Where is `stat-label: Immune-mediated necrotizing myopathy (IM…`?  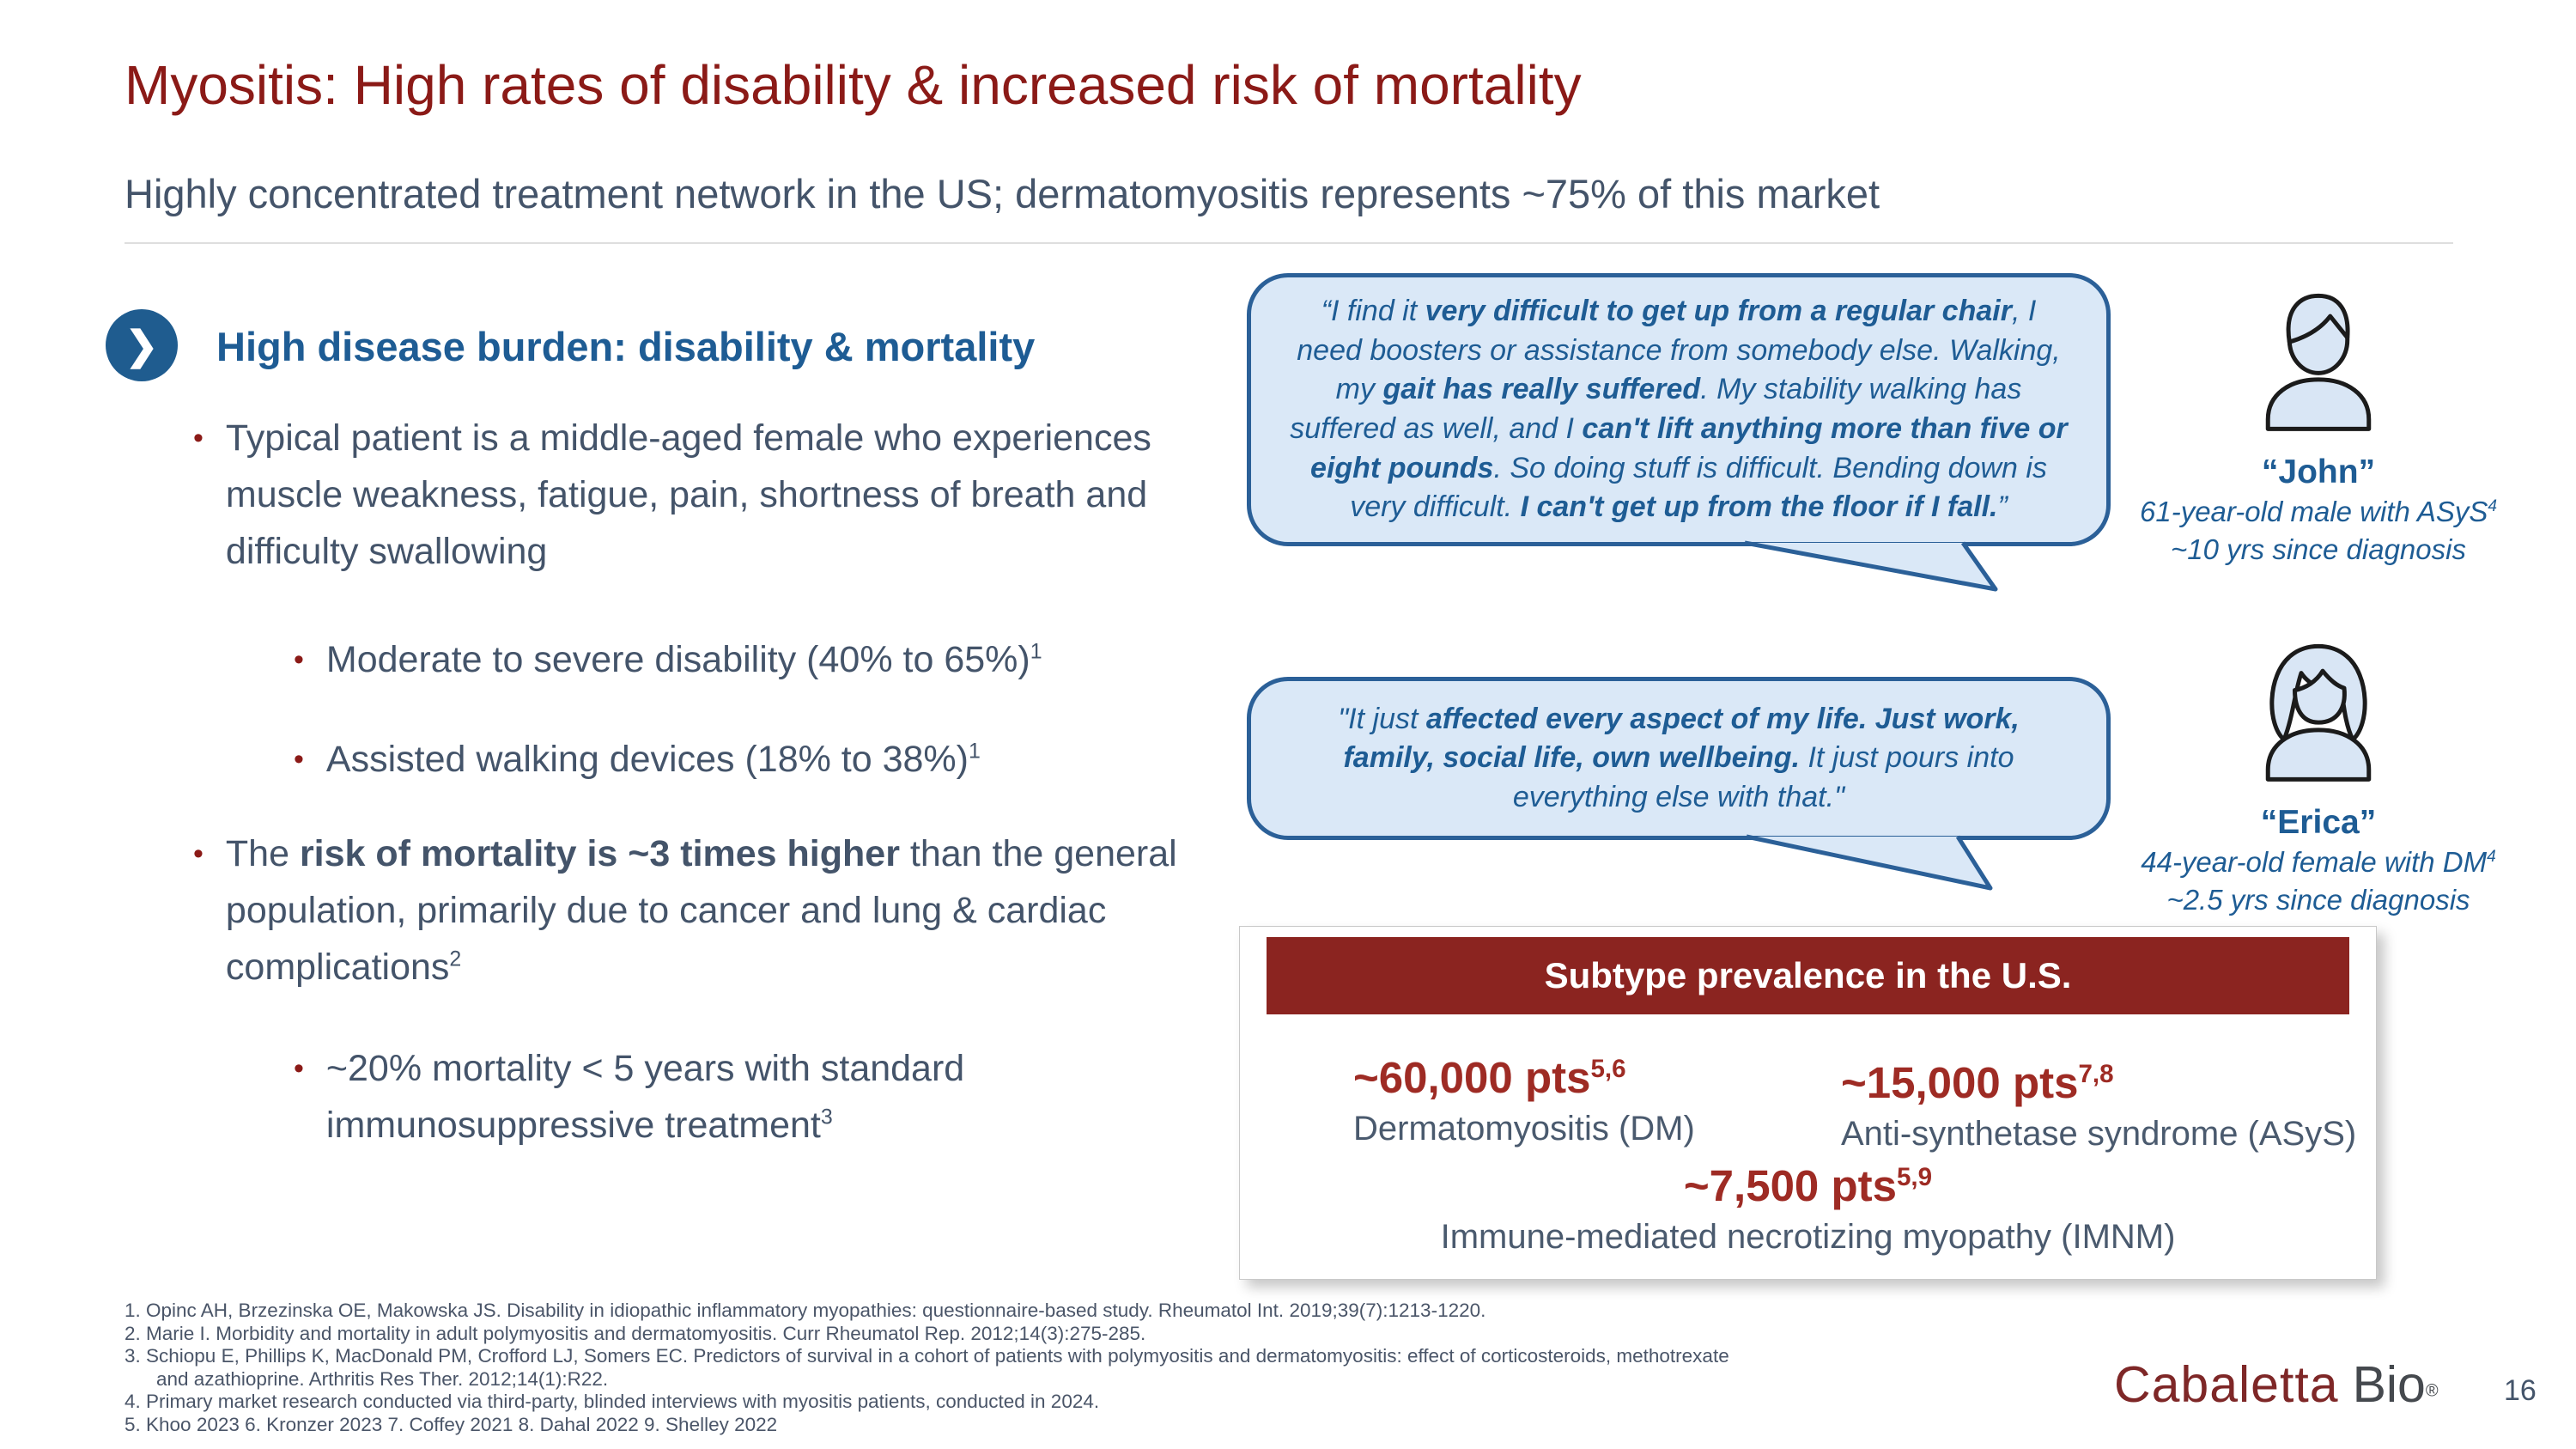
stat-label: Immune-mediated necrotizing myopathy (IM… is located at coordinates (1808, 1237).